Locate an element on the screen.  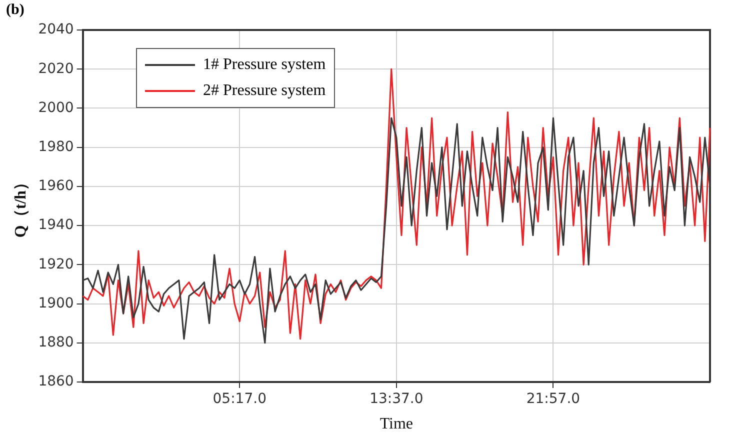
x-axis-title: Time is located at coordinates (397, 424).